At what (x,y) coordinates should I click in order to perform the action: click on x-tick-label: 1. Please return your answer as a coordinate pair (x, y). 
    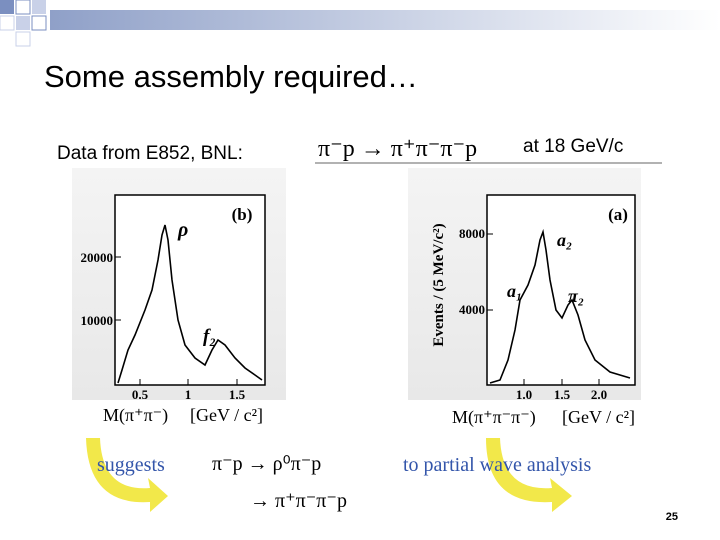
    Looking at the image, I should click on (188, 394).